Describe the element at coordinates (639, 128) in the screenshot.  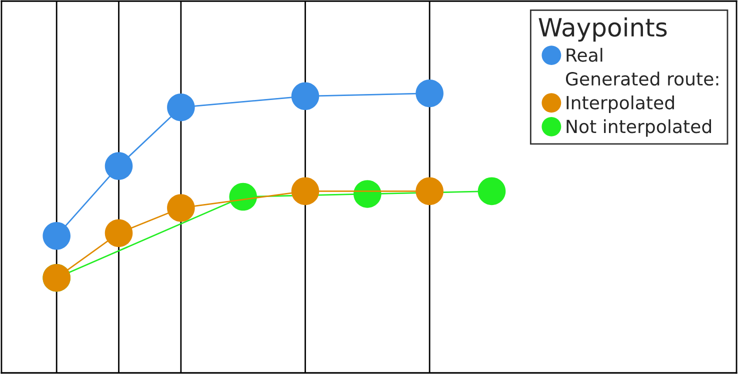
I see `legend-label: Not interpolated` at that location.